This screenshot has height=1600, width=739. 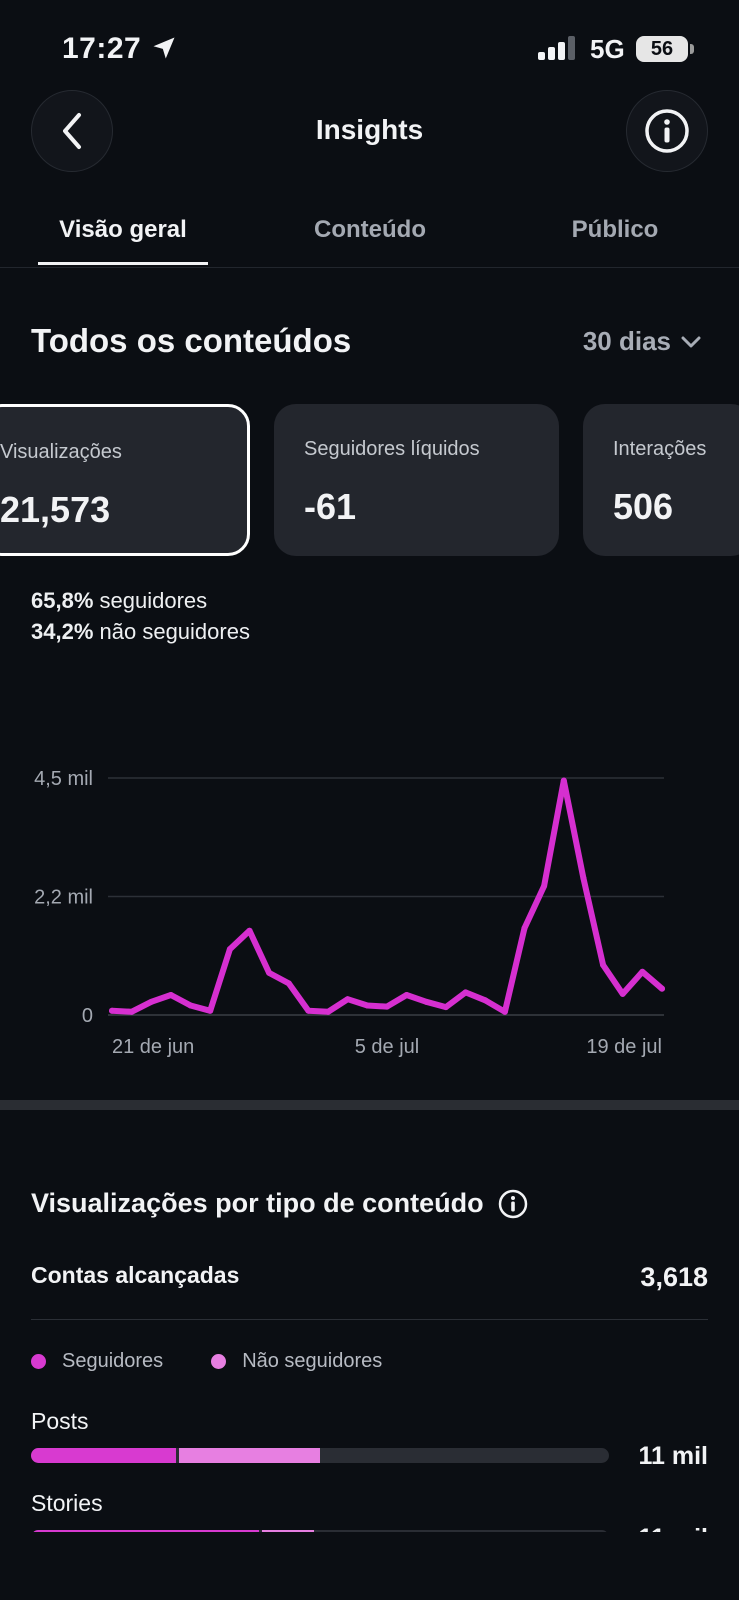 I want to click on legend-non-followers: Não seguidores, so click(x=296, y=1361).